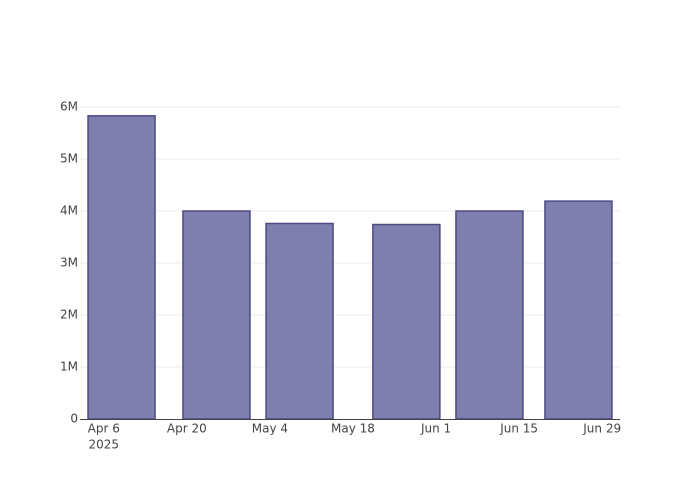 This screenshot has width=700, height=504. What do you see at coordinates (69, 263) in the screenshot?
I see `y-tick-label: 3M` at bounding box center [69, 263].